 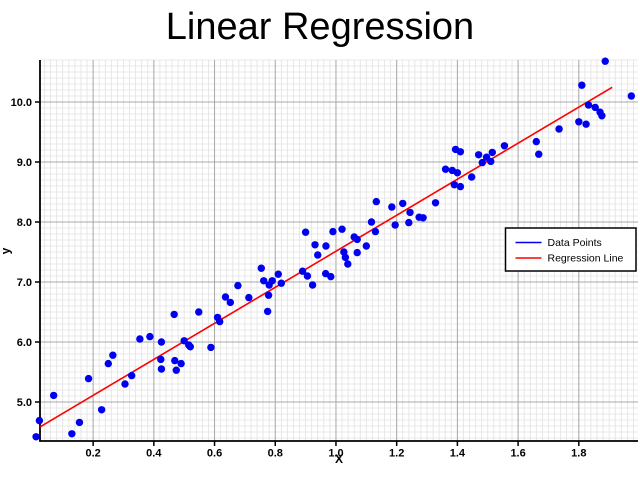 I want to click on legend-box, so click(x=570, y=249).